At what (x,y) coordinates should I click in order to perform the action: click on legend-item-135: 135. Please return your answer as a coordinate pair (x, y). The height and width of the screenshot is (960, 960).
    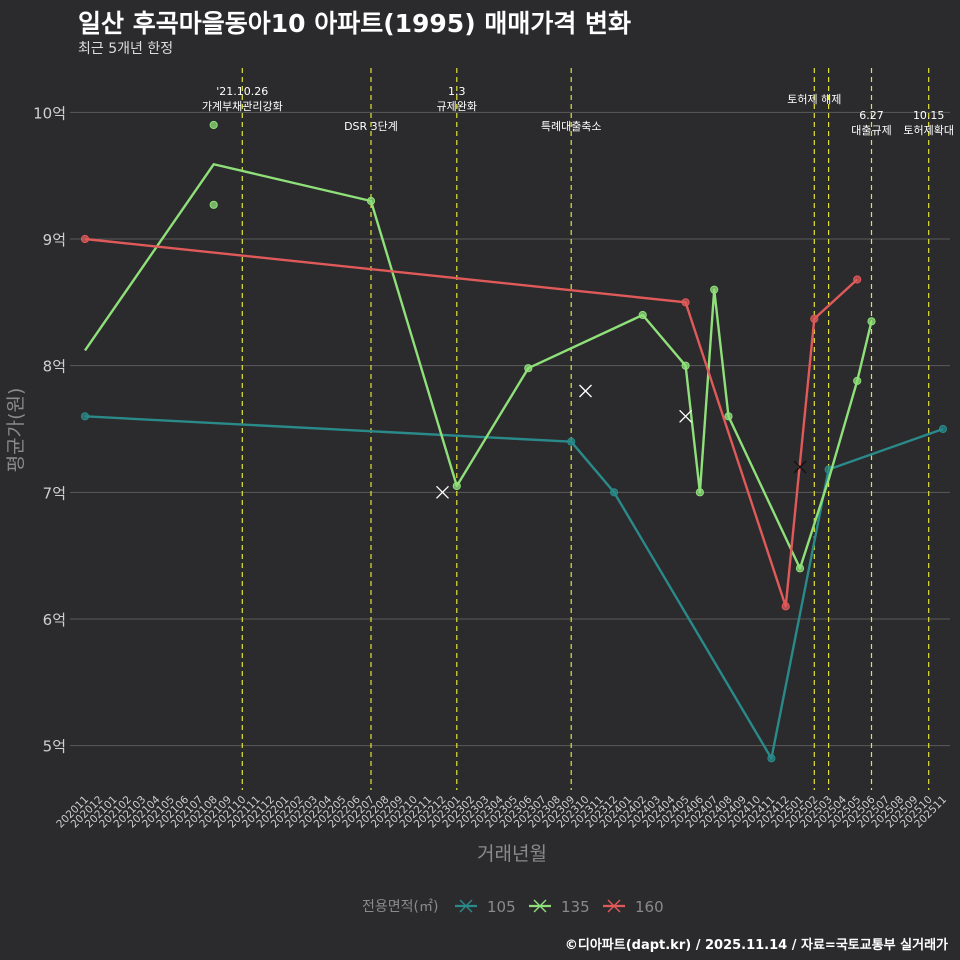
    Looking at the image, I should click on (559, 907).